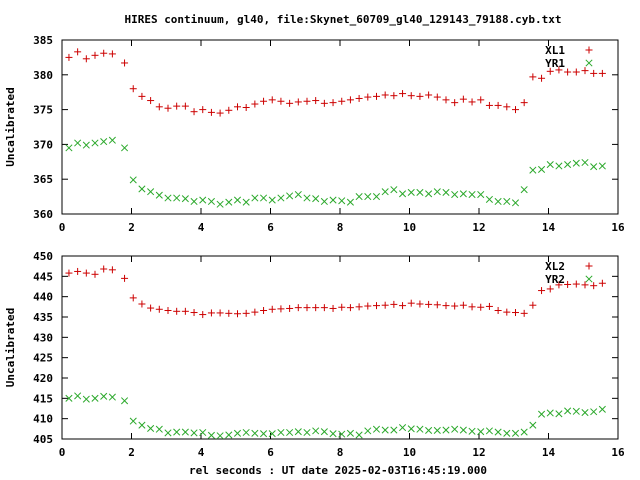 The width and height of the screenshot is (640, 480). I want to click on y-tick-label: 445, so click(43, 276).